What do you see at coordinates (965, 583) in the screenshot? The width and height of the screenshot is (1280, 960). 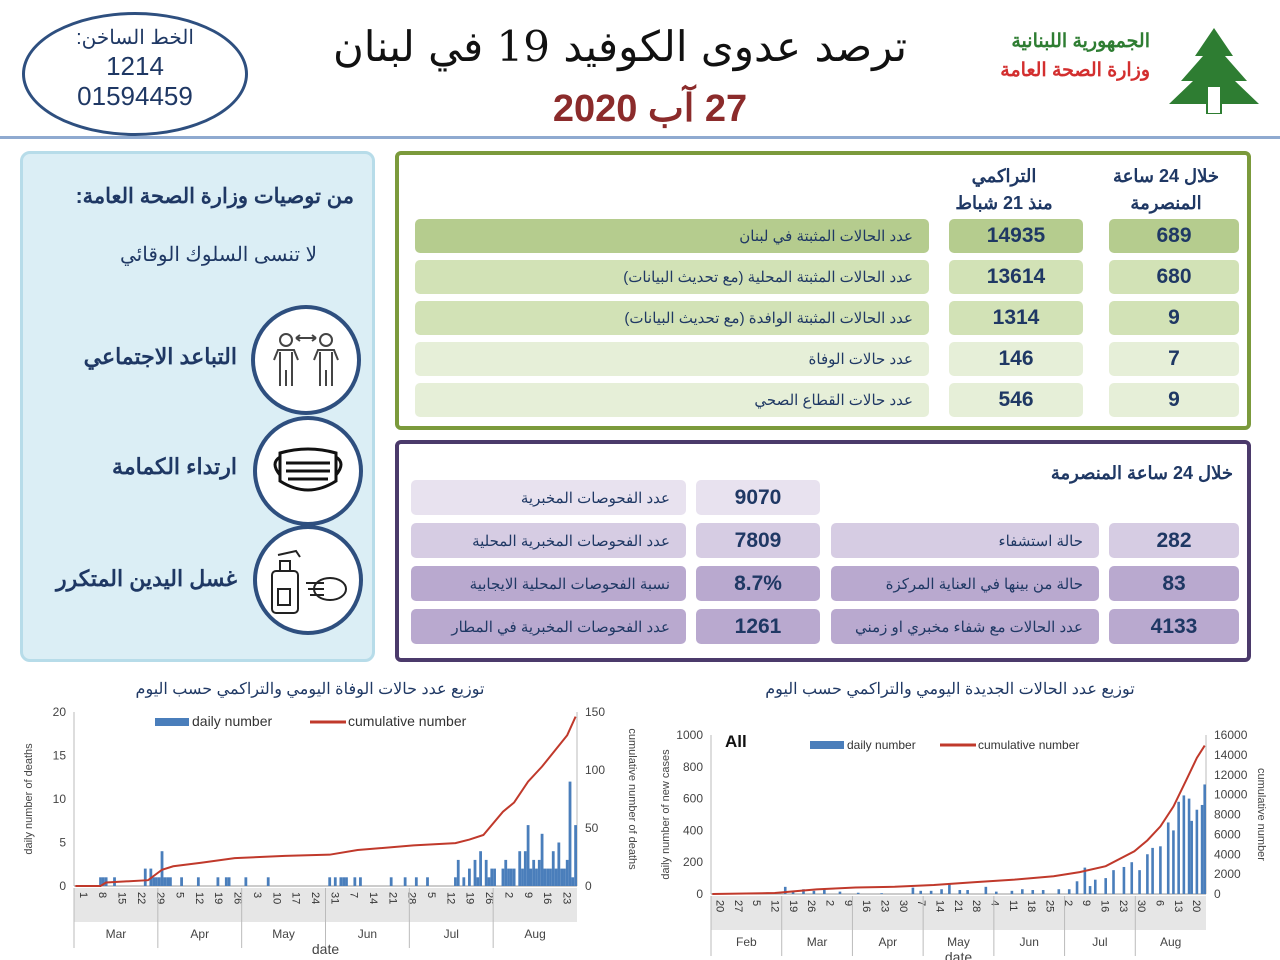 I see `hospital-row-label: حالة من بينها في العناية المركزة` at bounding box center [965, 583].